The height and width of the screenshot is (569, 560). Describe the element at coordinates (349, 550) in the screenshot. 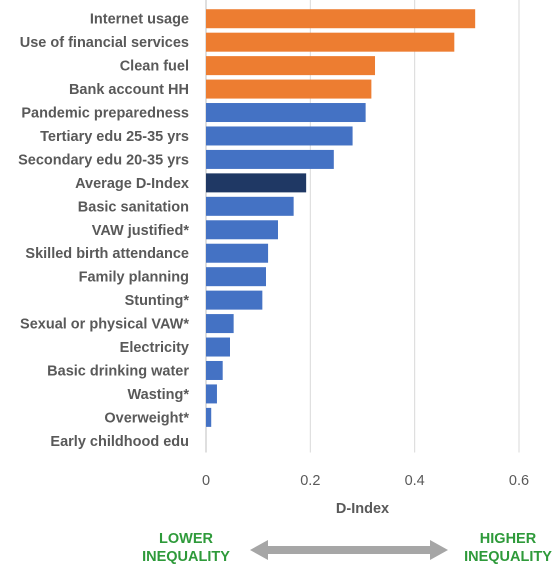

I see `double-arrow-icon` at that location.